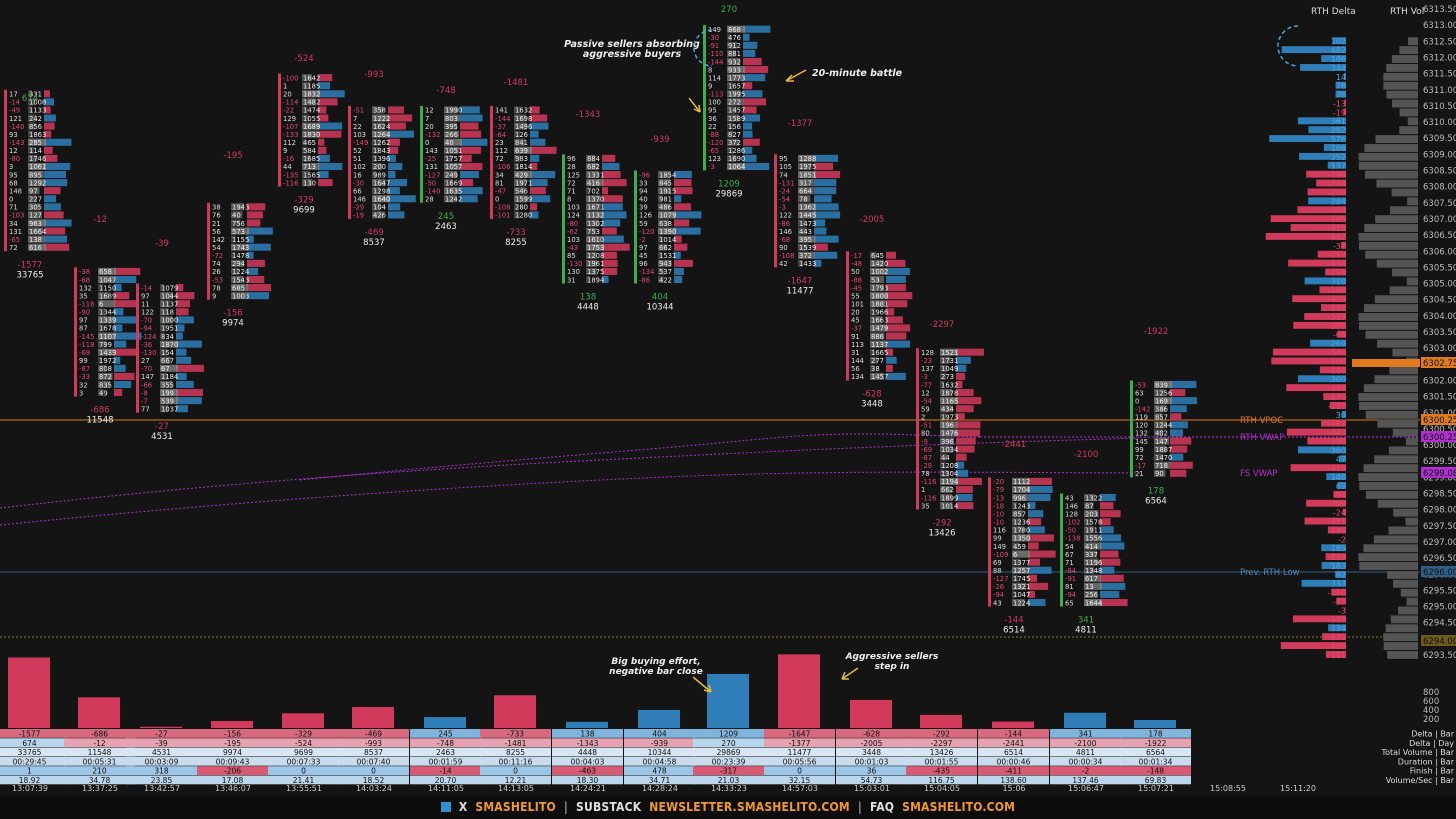 Image resolution: width=1456 pixels, height=819 pixels. What do you see at coordinates (949, 401) in the screenshot?
I see `bar-volume-value: 1165` at bounding box center [949, 401].